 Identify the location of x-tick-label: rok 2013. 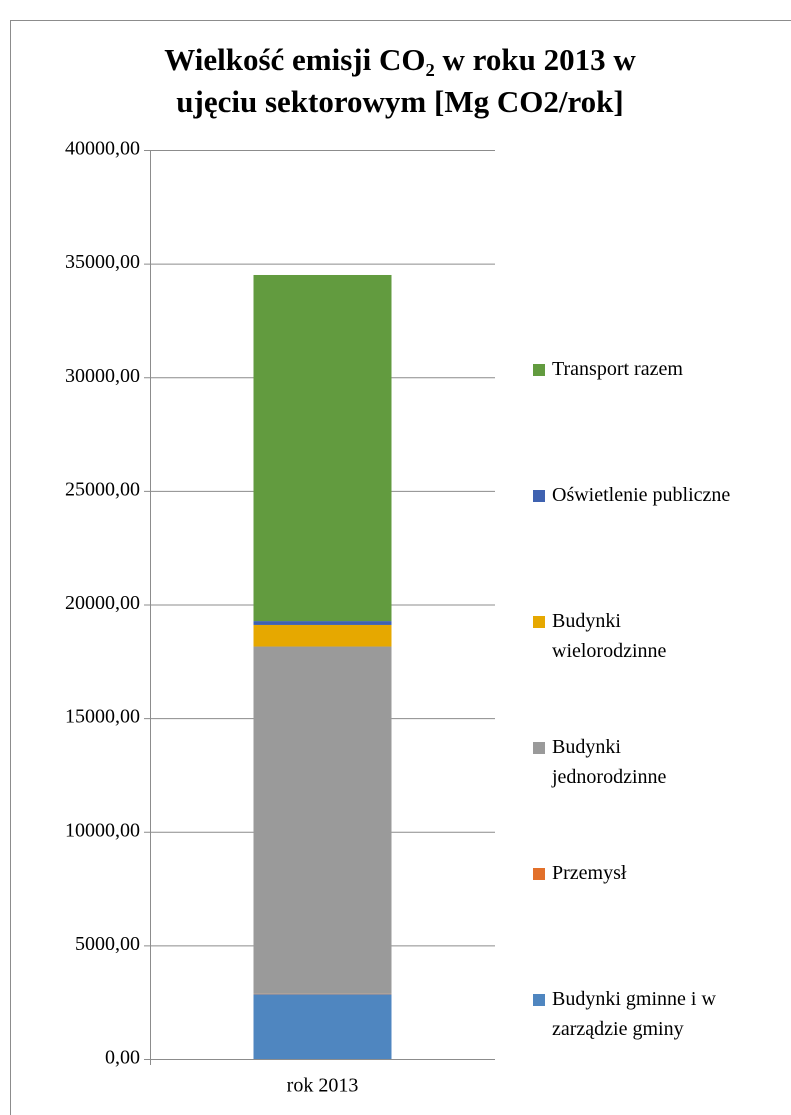
(323, 1086).